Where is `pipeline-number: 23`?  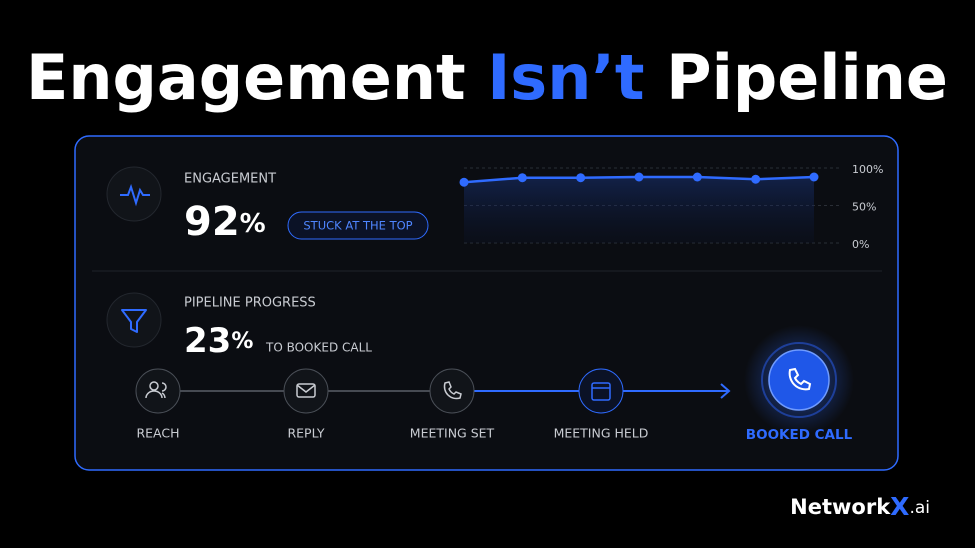 pipeline-number: 23 is located at coordinates (207, 341).